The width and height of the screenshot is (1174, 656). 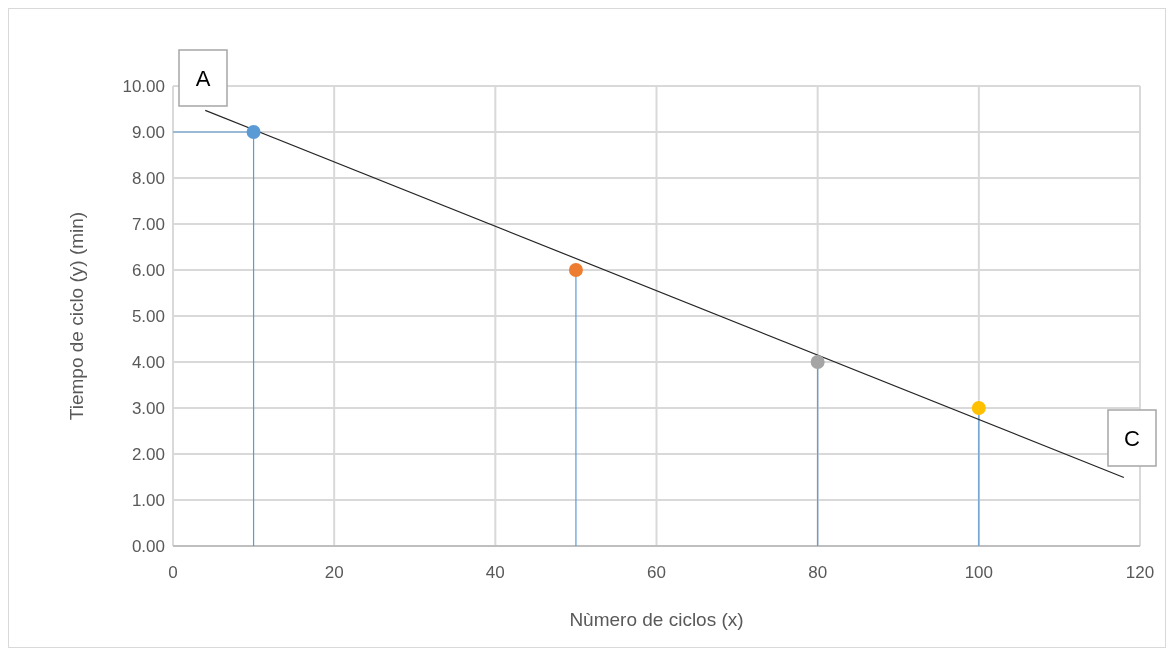 What do you see at coordinates (1132, 438) in the screenshot?
I see `annotation: C` at bounding box center [1132, 438].